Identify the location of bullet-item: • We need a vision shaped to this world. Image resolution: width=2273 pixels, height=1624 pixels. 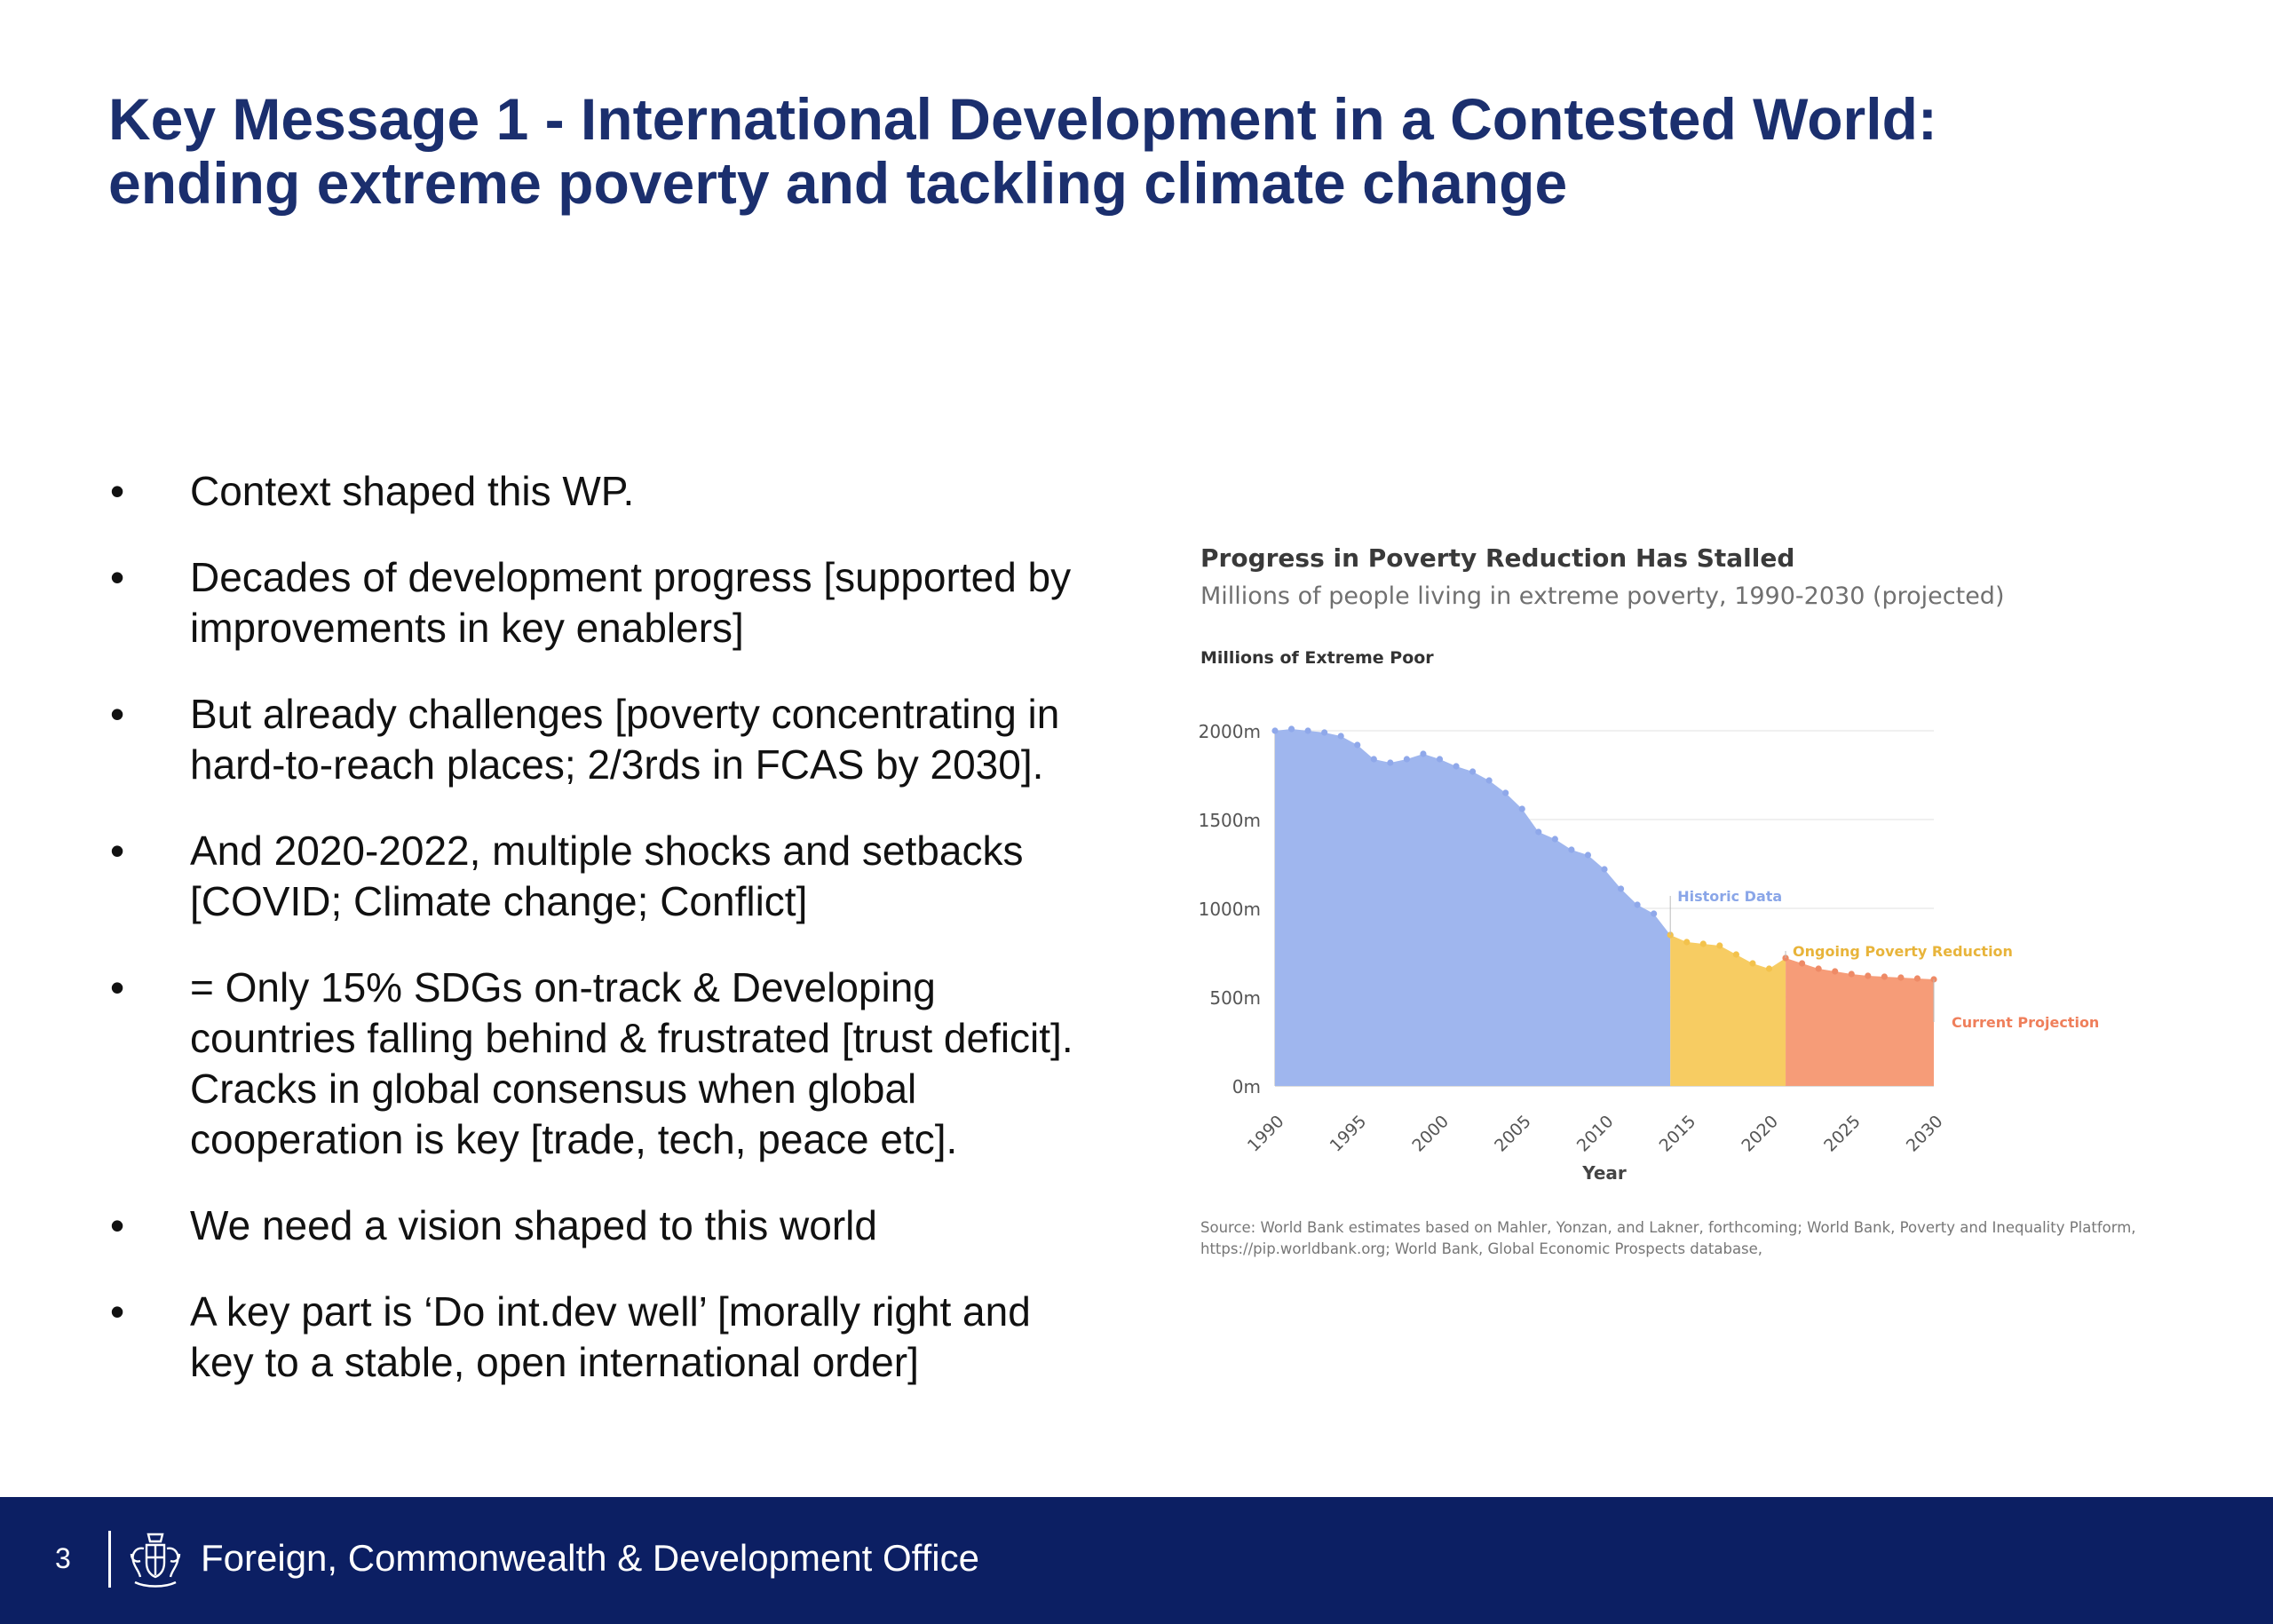
(610, 1225).